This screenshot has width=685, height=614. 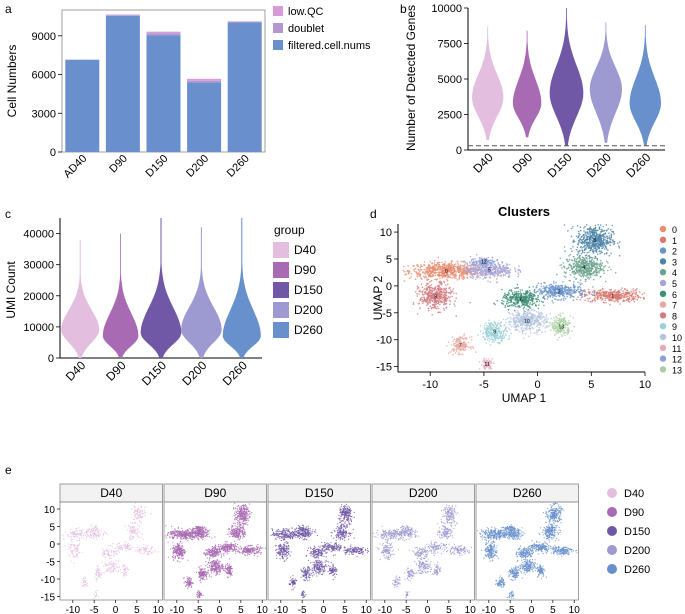 What do you see at coordinates (389, 287) in the screenshot?
I see `y-tick-label: 0` at bounding box center [389, 287].